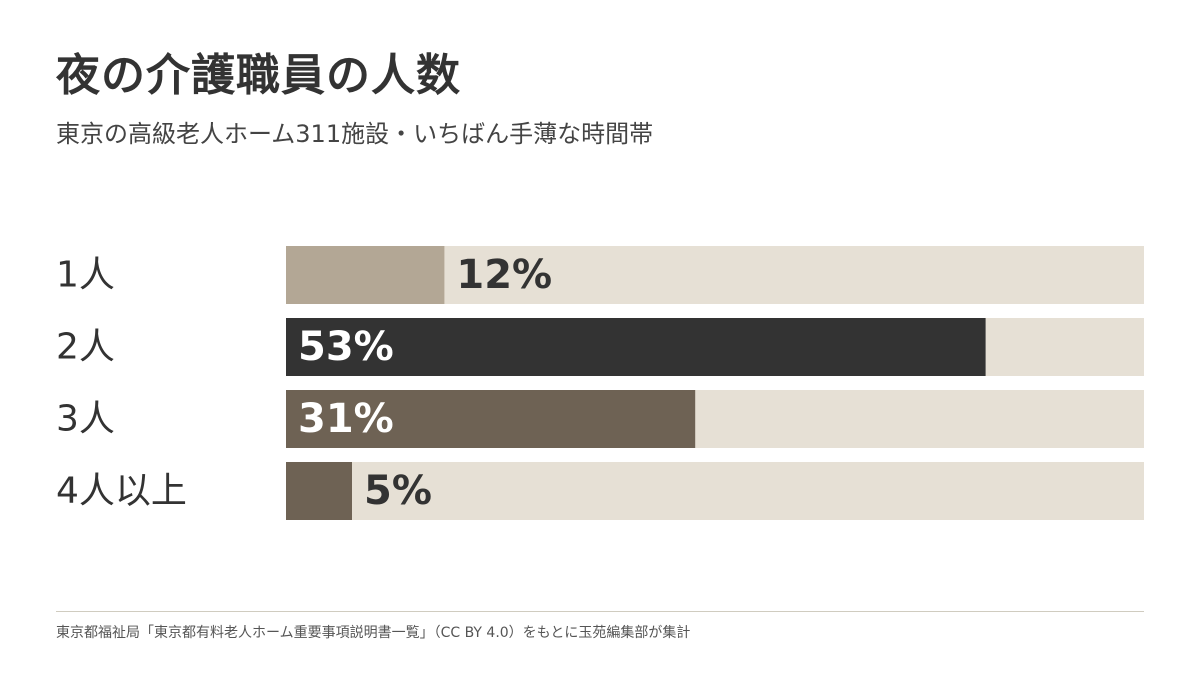  Describe the element at coordinates (121, 491) in the screenshot. I see `category-label: 4人以上` at that location.